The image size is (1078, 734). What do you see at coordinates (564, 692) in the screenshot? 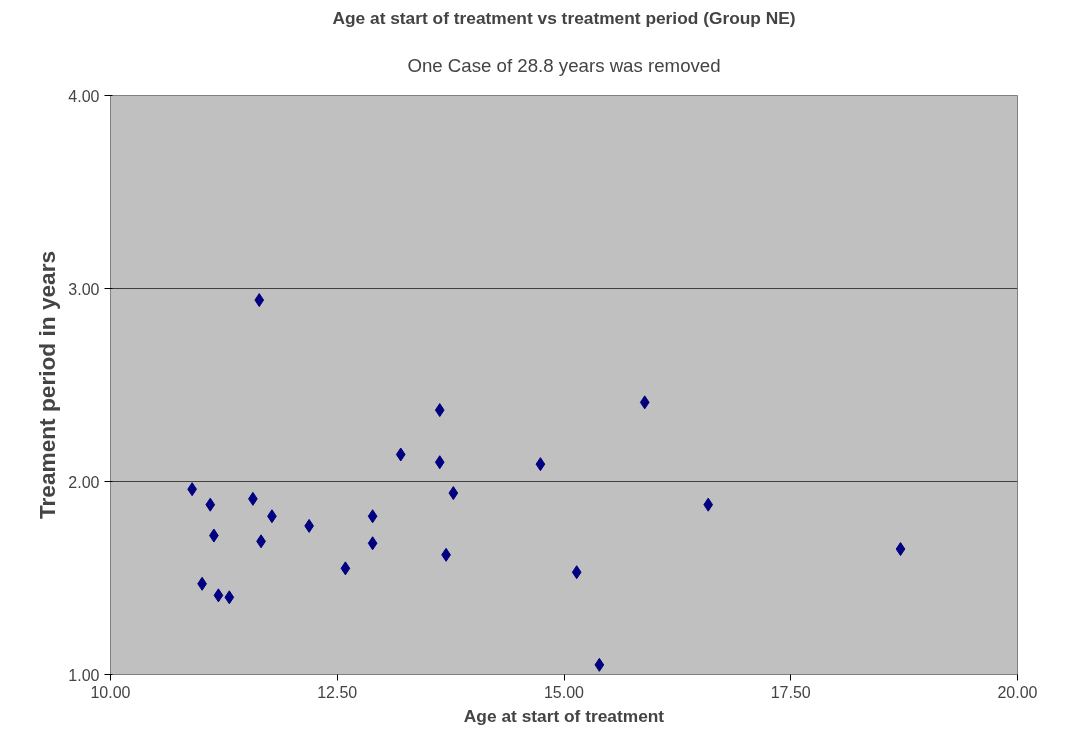
I see `x-tick-label: 15.00` at bounding box center [564, 692].